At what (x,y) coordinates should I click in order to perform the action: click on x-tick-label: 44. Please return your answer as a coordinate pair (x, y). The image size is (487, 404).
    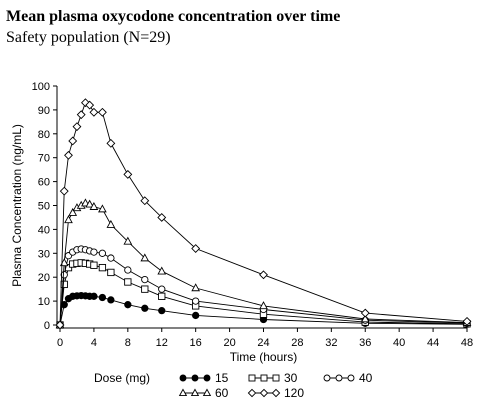
    Looking at the image, I should click on (433, 343).